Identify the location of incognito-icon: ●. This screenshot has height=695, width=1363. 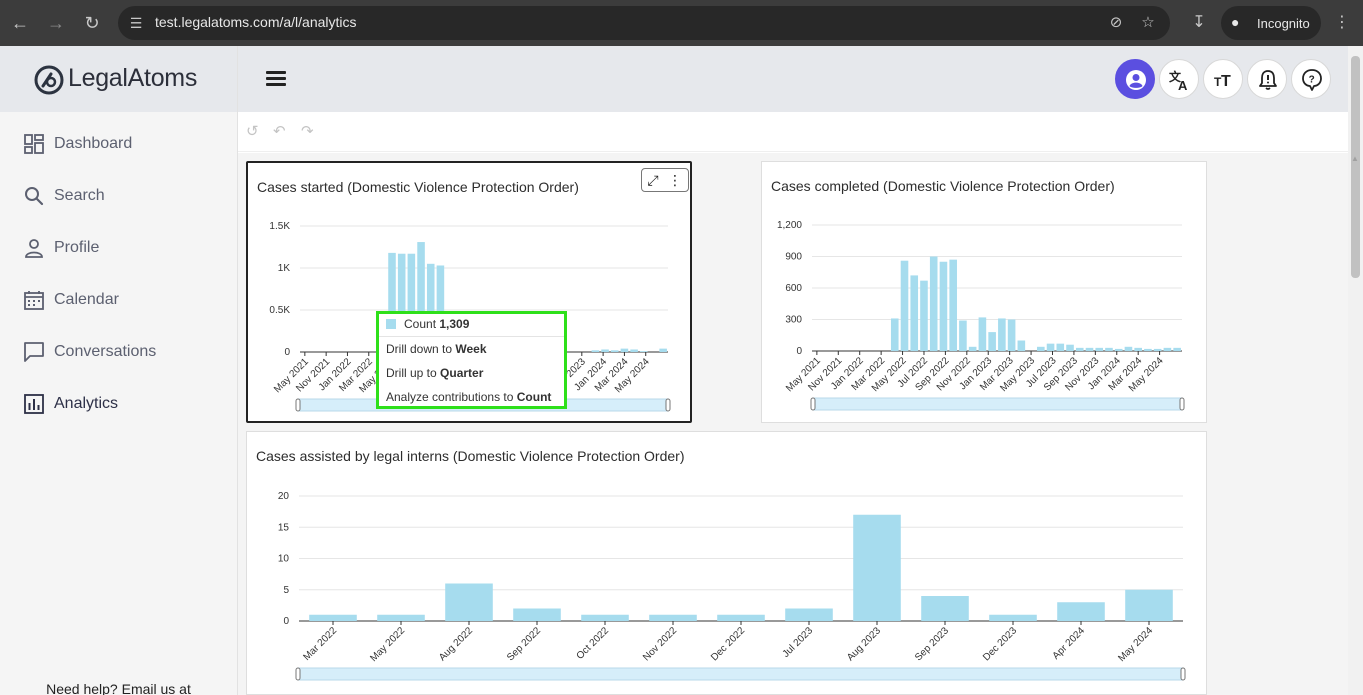
(1235, 22).